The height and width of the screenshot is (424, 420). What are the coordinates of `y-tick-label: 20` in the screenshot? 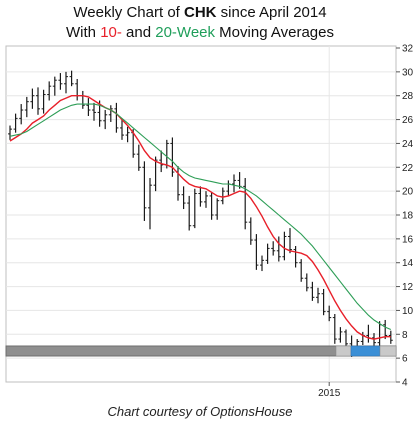 It's located at (408, 192).